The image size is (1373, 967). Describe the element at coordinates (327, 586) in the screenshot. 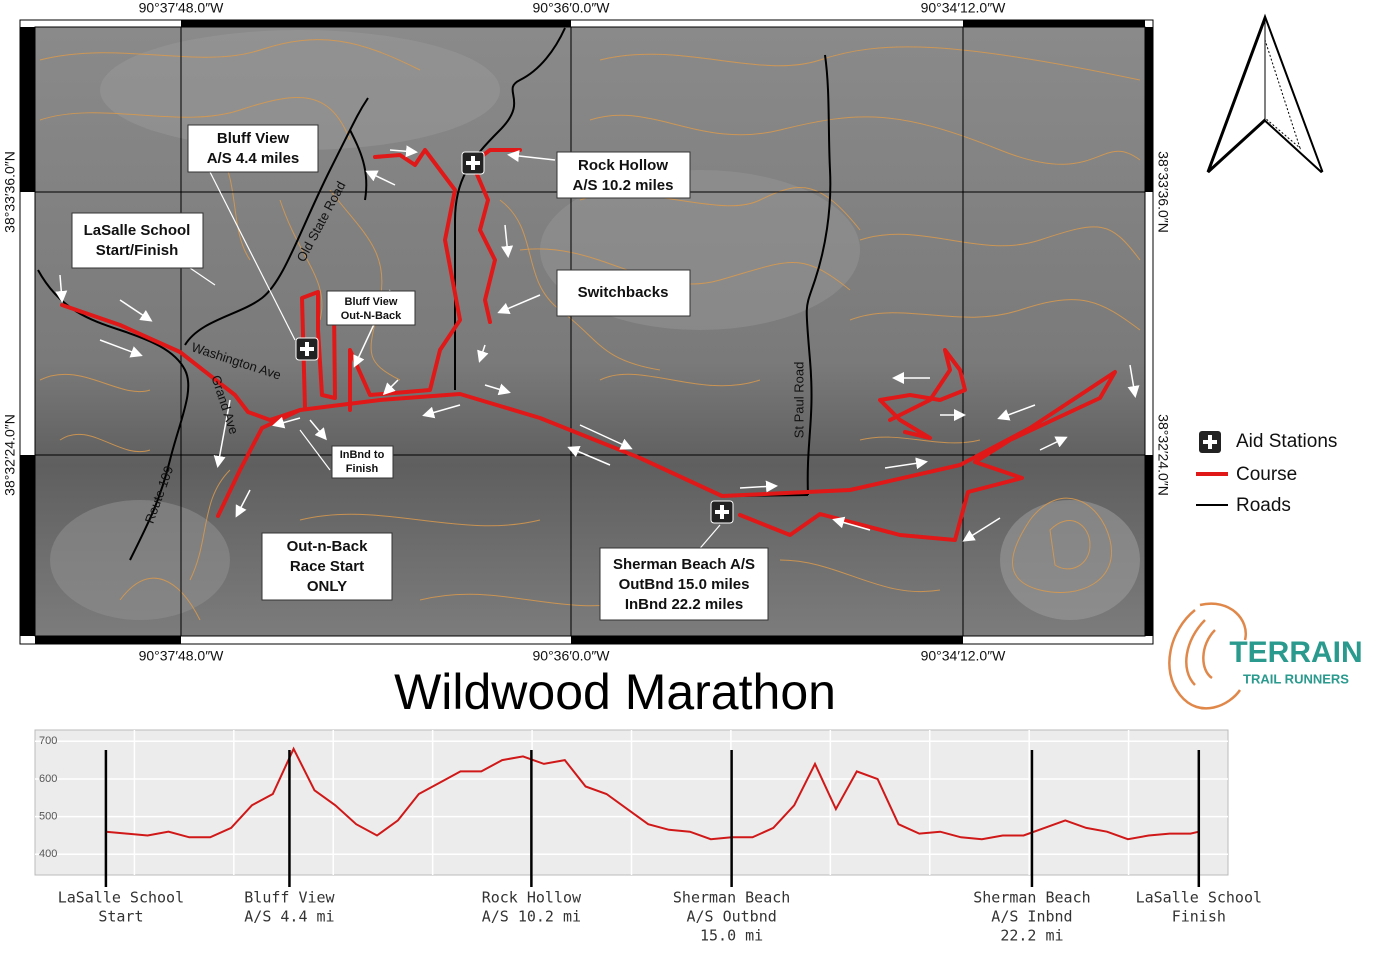

I see `annotation-text: ONLY` at that location.